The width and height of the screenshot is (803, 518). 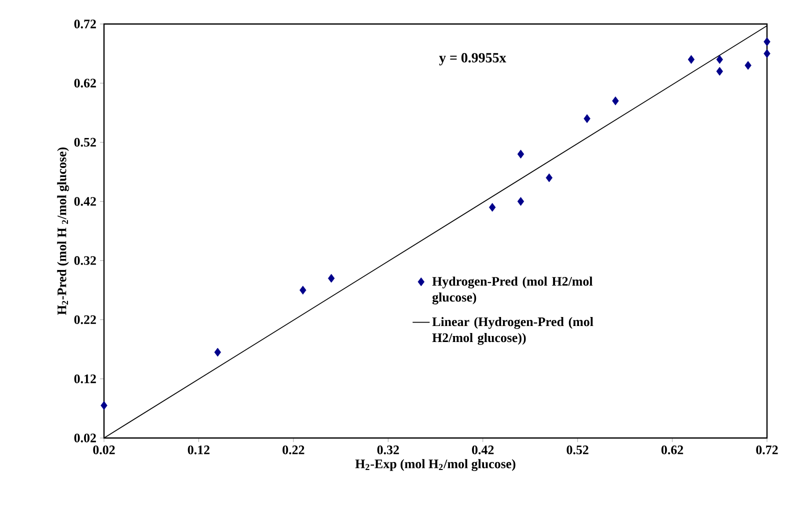 What do you see at coordinates (85, 201) in the screenshot?
I see `y-tick-label: 0.42` at bounding box center [85, 201].